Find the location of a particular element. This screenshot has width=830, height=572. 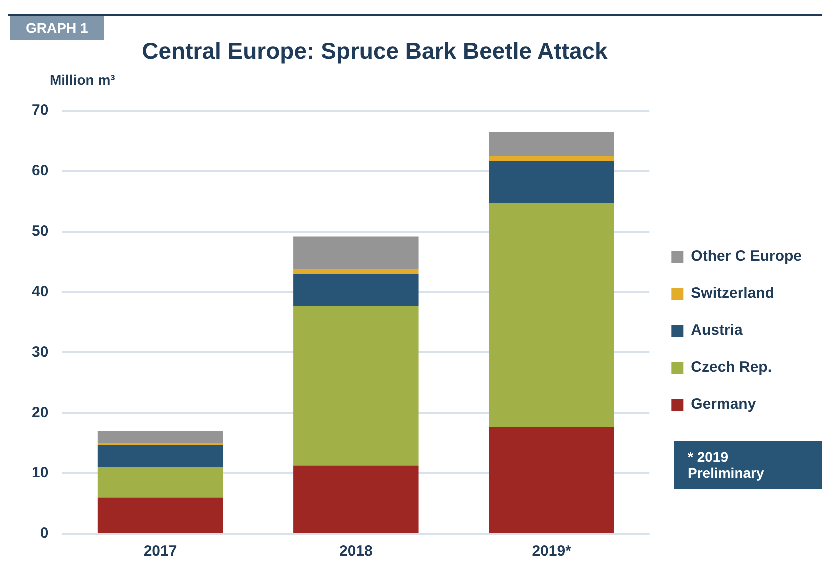

chart-title: Central Europe: Spruce Bark Beetle Attack is located at coordinates (375, 51).